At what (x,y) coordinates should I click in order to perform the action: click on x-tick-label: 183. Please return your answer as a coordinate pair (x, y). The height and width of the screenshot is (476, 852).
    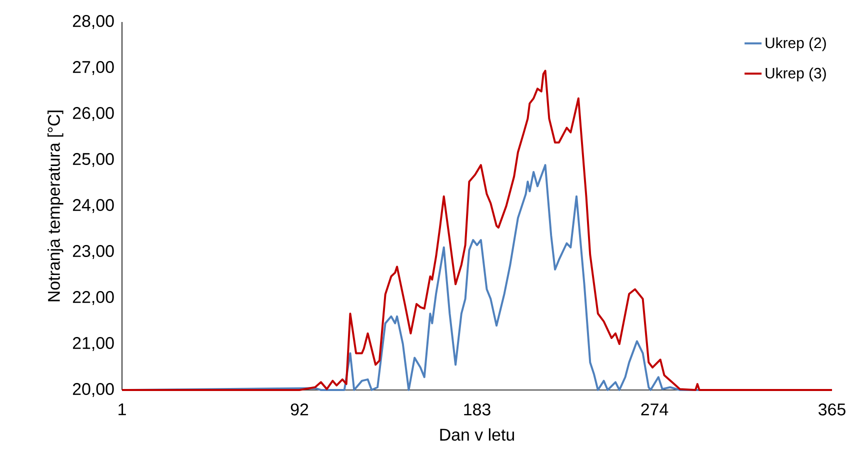
    Looking at the image, I should click on (477, 409).